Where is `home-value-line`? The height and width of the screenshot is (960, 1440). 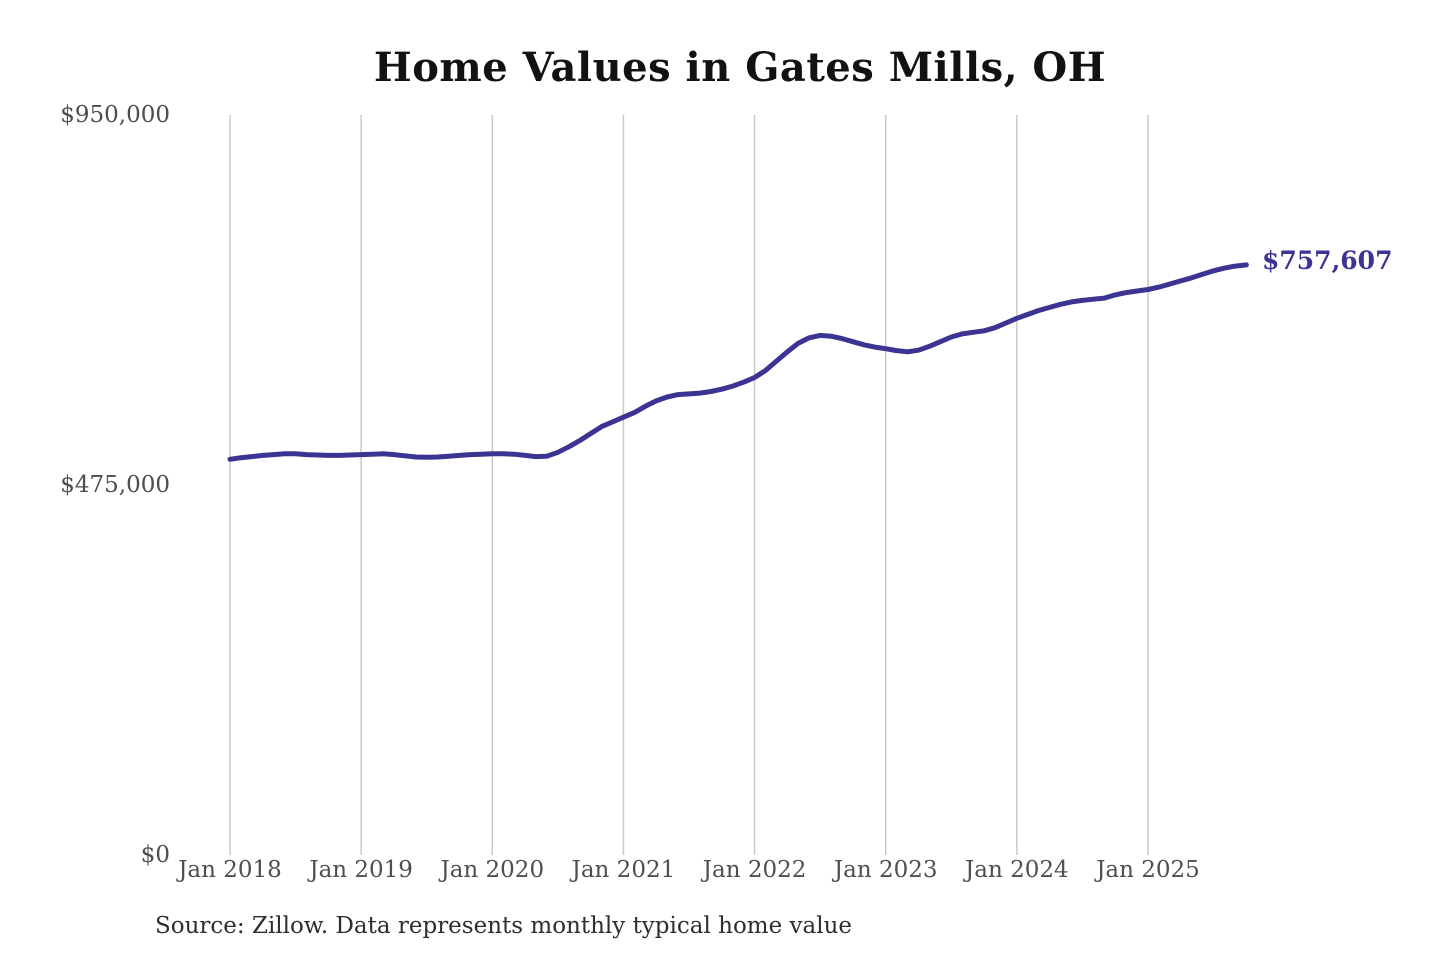 home-value-line is located at coordinates (738, 362).